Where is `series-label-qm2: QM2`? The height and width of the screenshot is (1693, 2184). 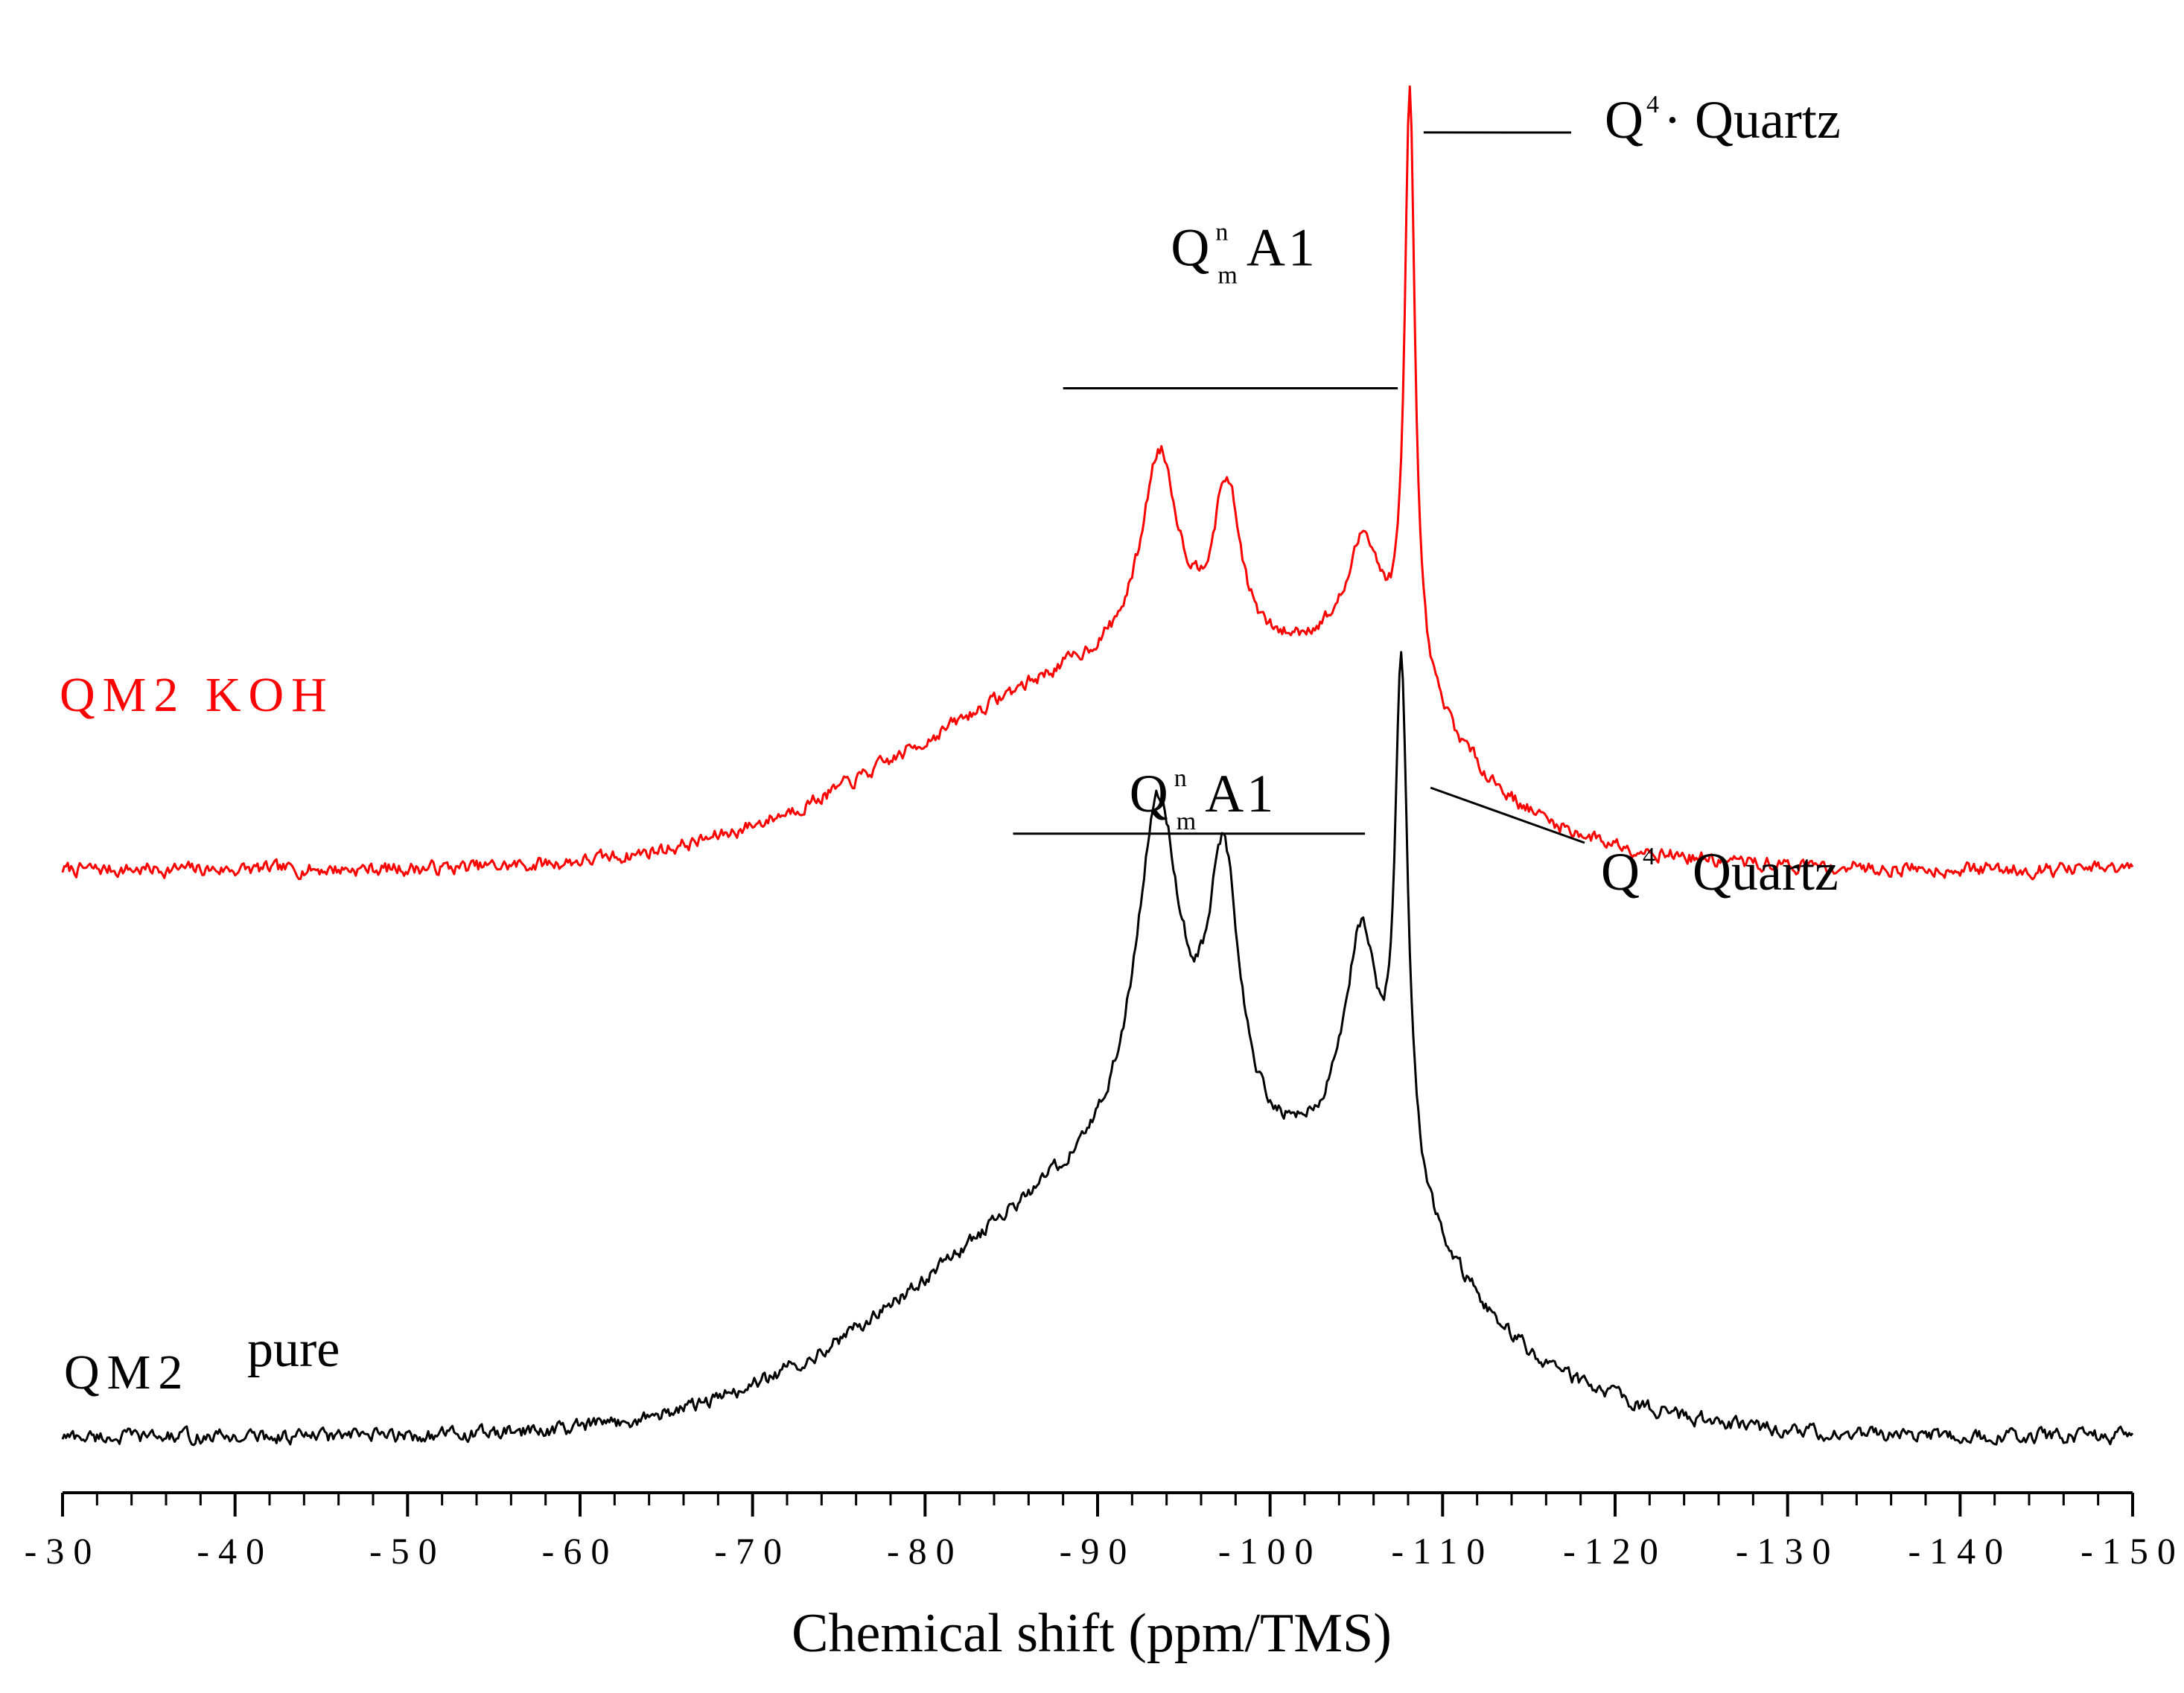
series-label-qm2: QM2 is located at coordinates (127, 1373).